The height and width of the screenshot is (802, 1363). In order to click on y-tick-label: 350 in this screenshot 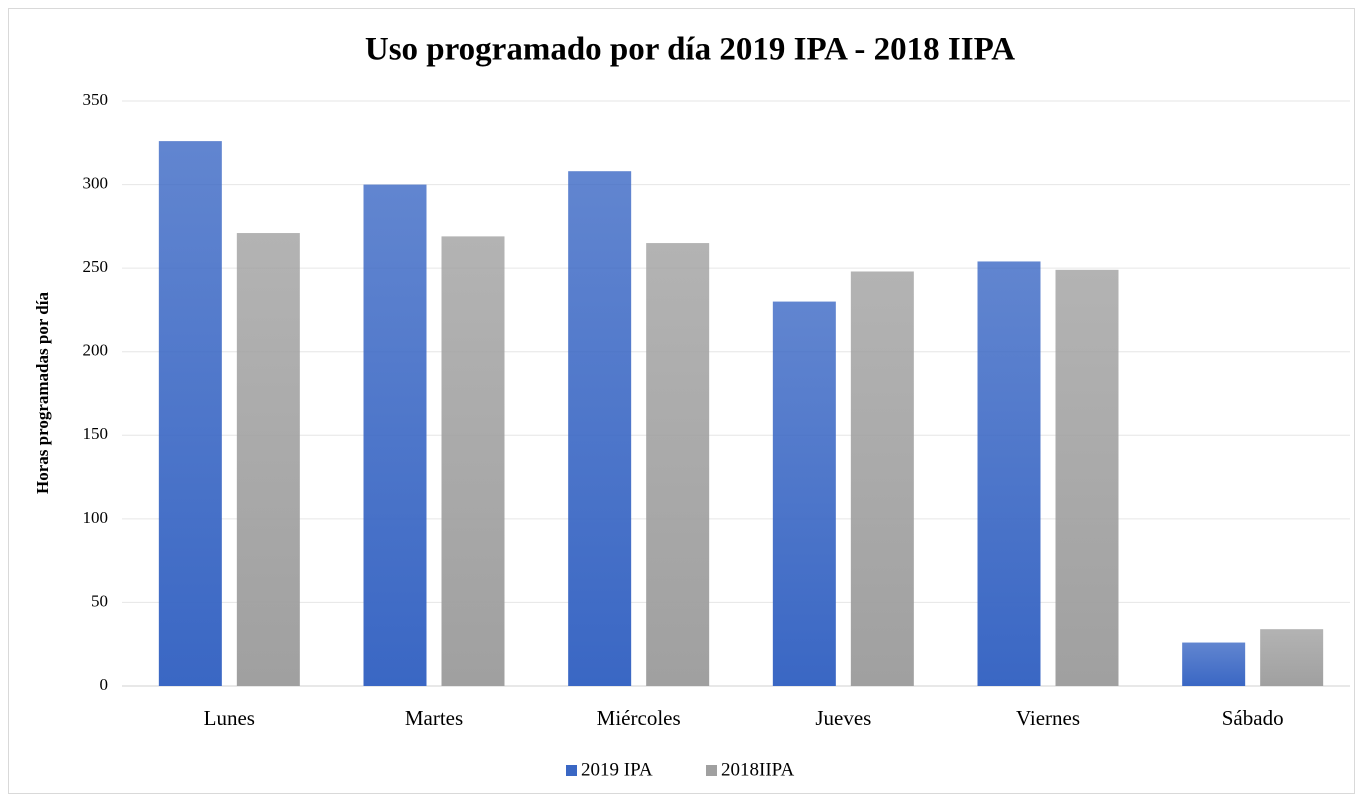, I will do `click(96, 99)`.